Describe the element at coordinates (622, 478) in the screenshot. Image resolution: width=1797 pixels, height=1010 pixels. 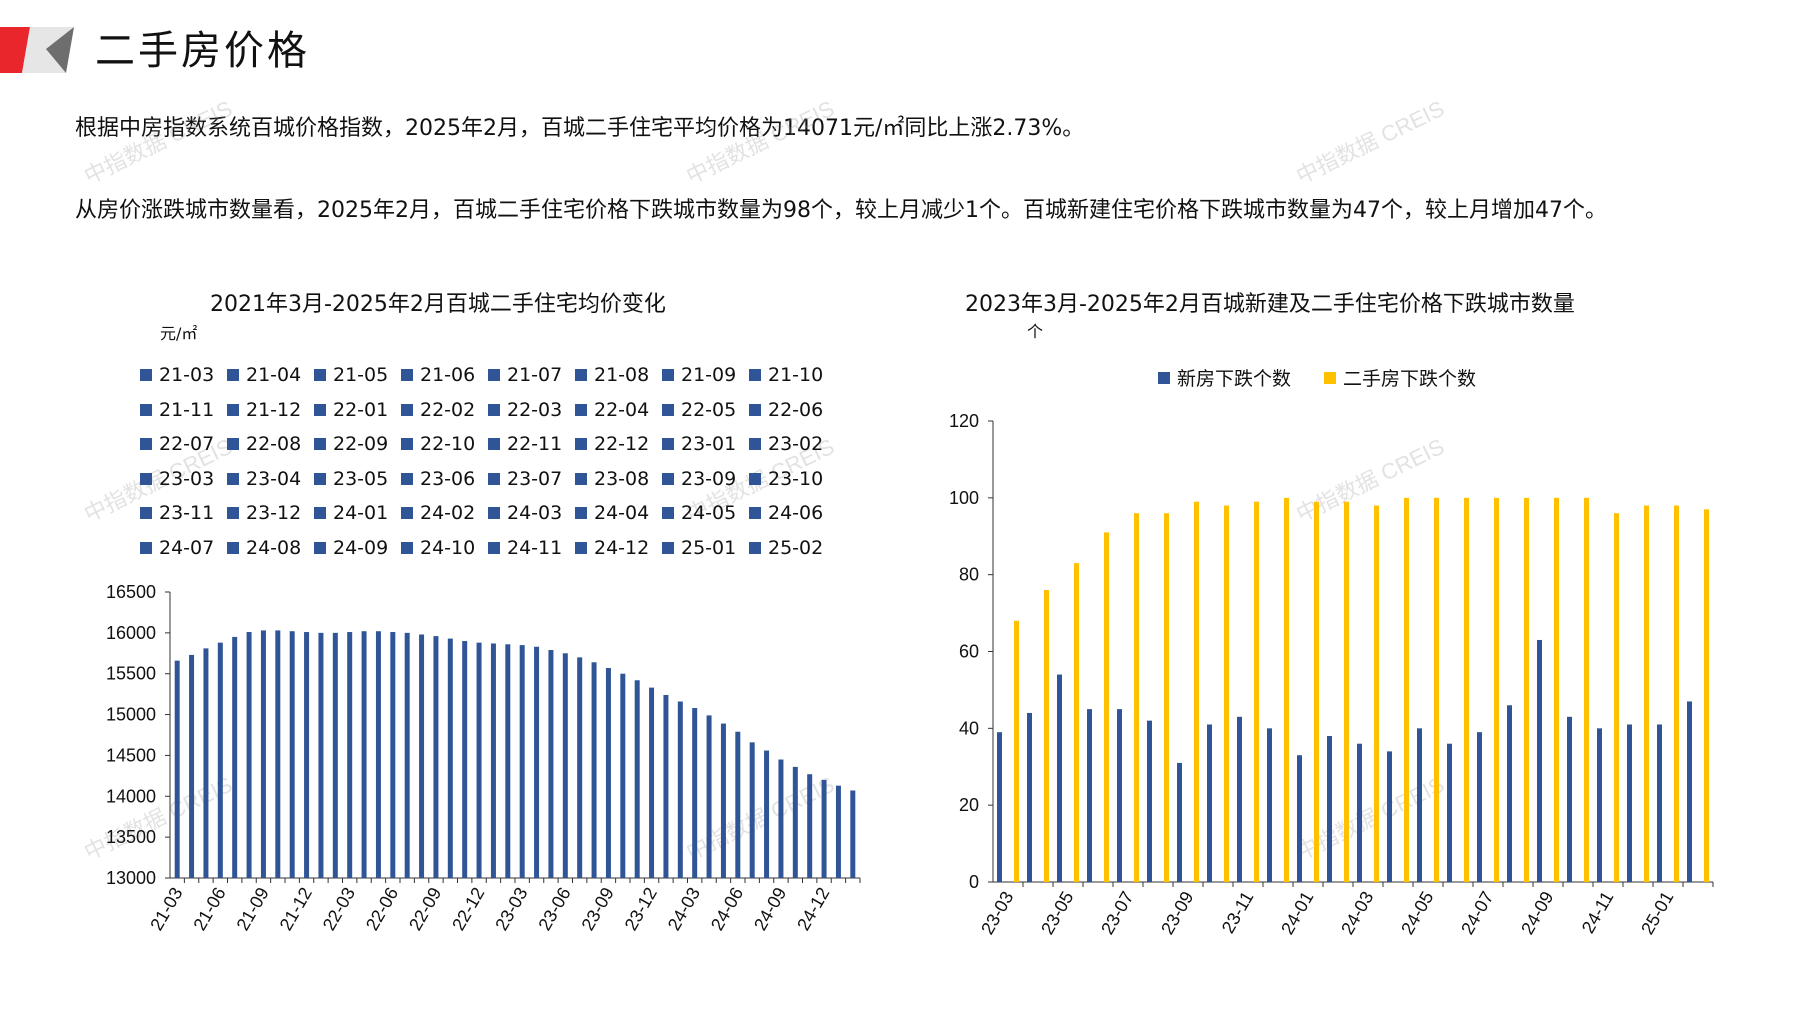
I see `legend-label: 23-08` at that location.